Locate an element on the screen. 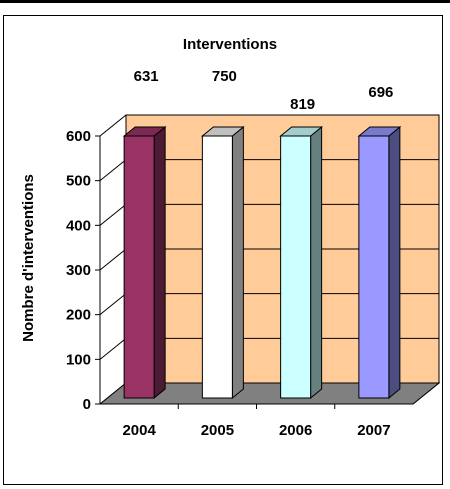 Image resolution: width=450 pixels, height=489 pixels. x-tick-label: 2007 is located at coordinates (373, 430).